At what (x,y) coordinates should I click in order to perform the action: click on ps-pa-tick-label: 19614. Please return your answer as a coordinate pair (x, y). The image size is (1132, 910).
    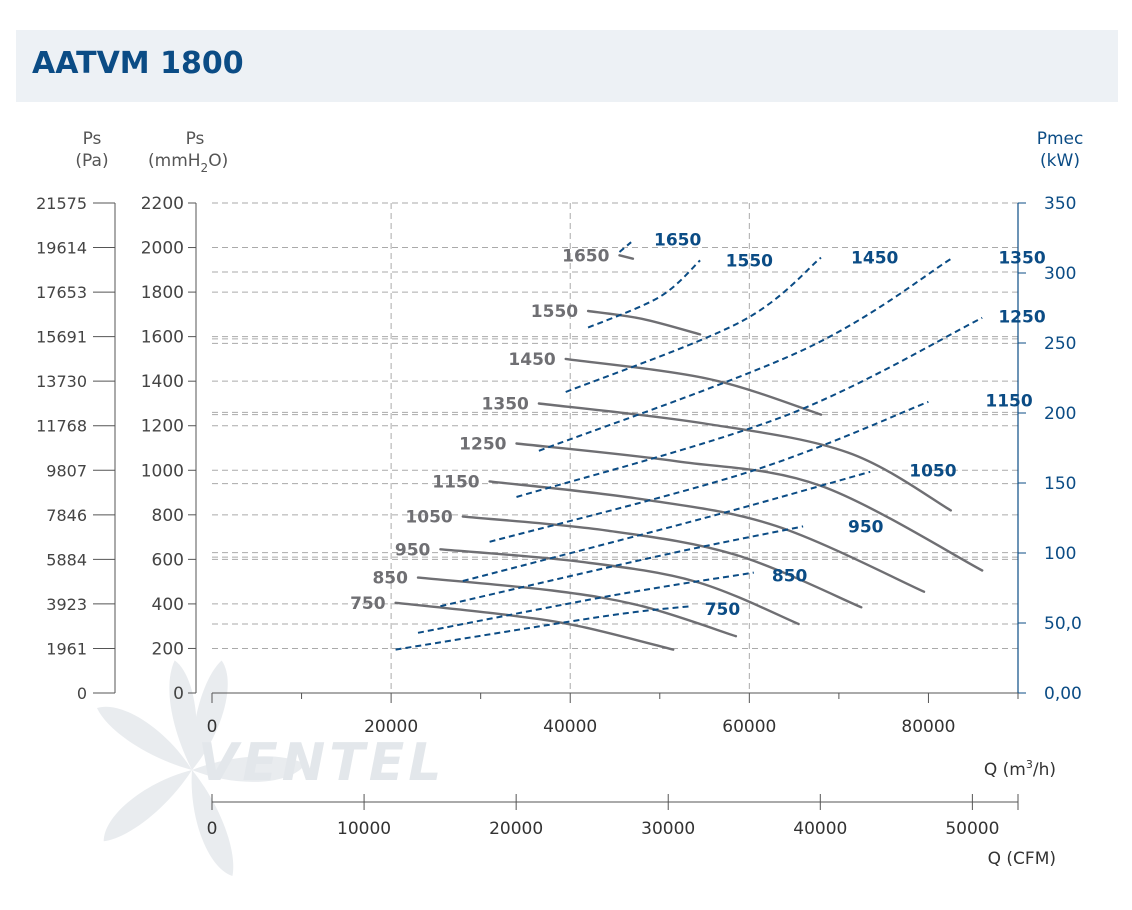
    Looking at the image, I should click on (61, 248).